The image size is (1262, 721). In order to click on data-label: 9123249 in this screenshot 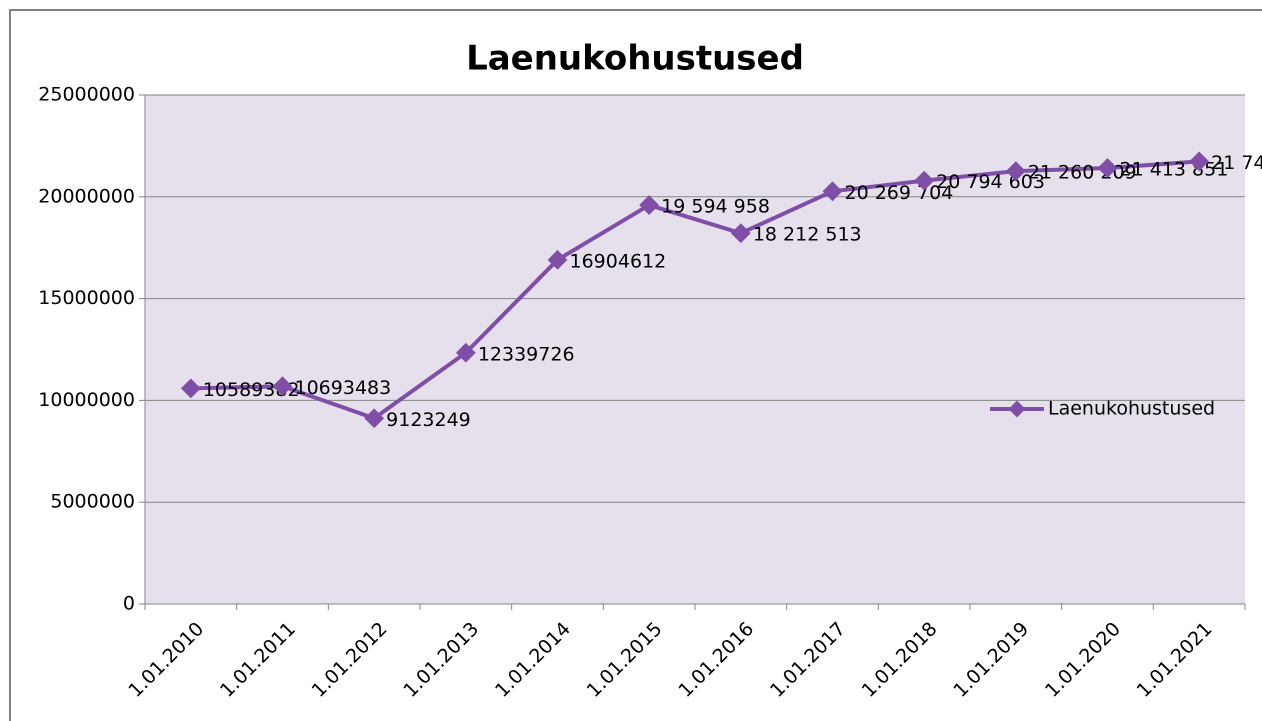, I will do `click(428, 420)`.